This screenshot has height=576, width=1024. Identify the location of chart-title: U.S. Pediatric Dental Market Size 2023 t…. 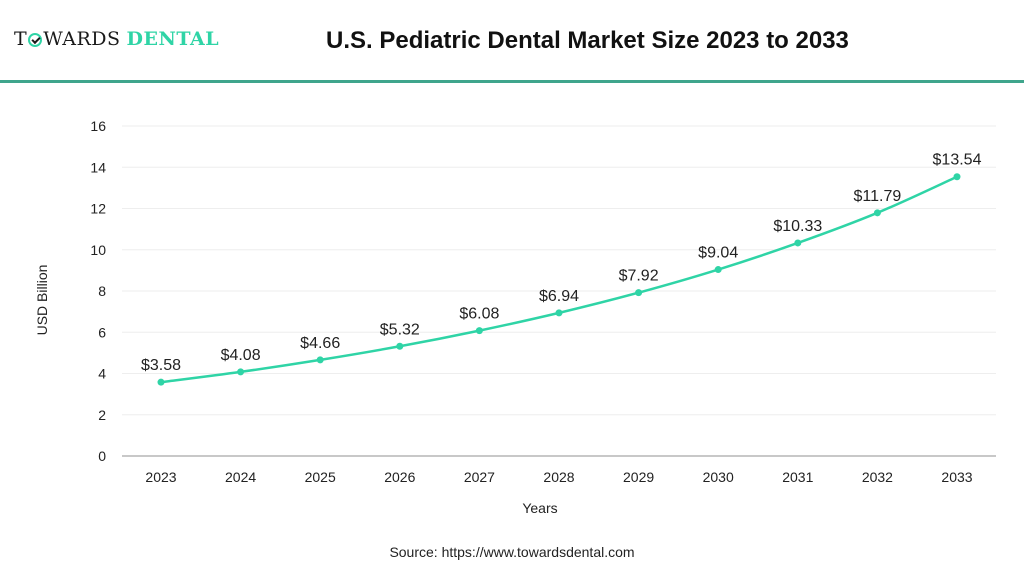
(587, 40).